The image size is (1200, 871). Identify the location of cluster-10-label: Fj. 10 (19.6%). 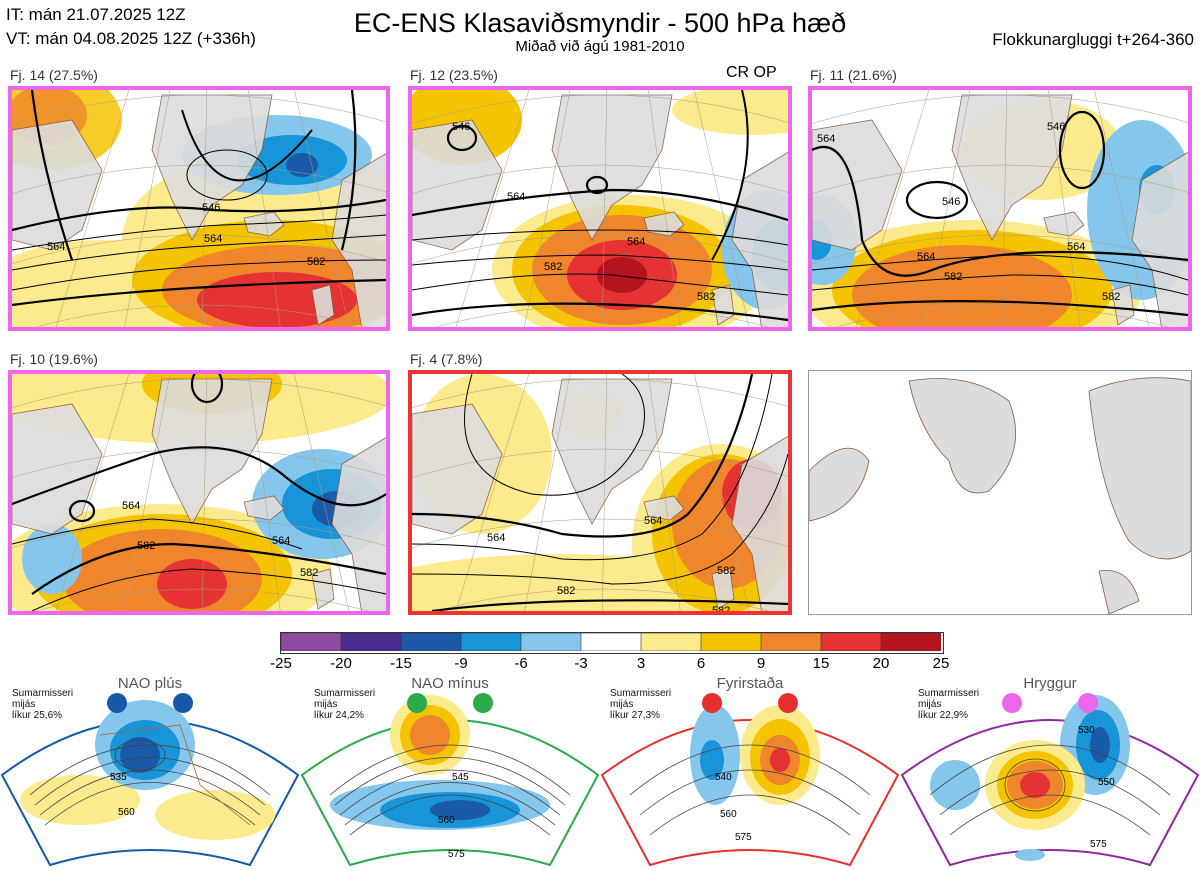
(54, 359).